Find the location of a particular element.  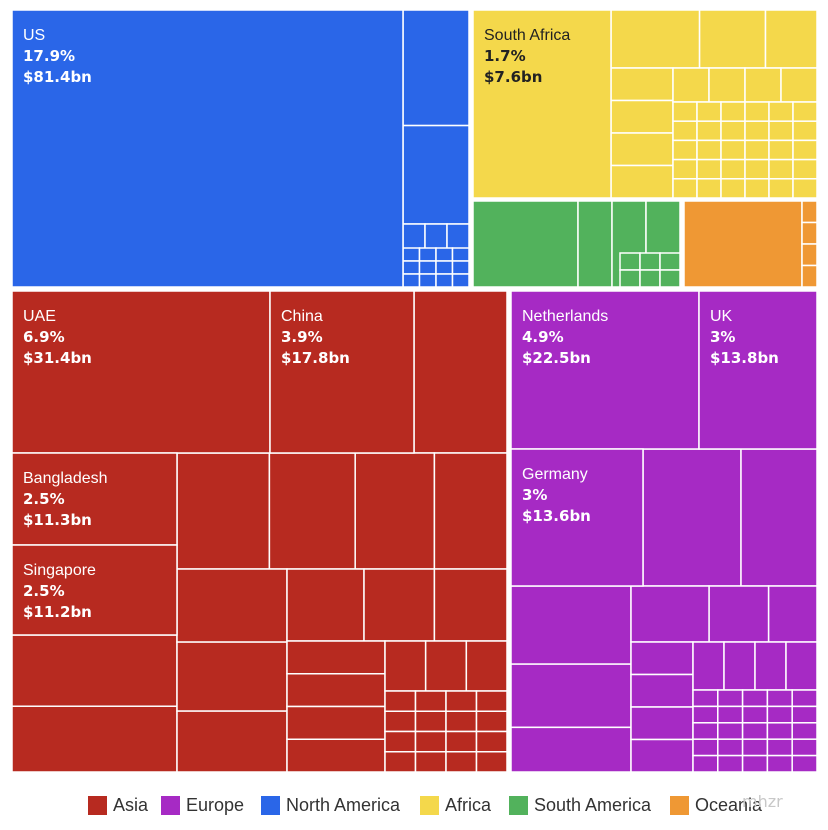

watermark: mhzr is located at coordinates (762, 801).